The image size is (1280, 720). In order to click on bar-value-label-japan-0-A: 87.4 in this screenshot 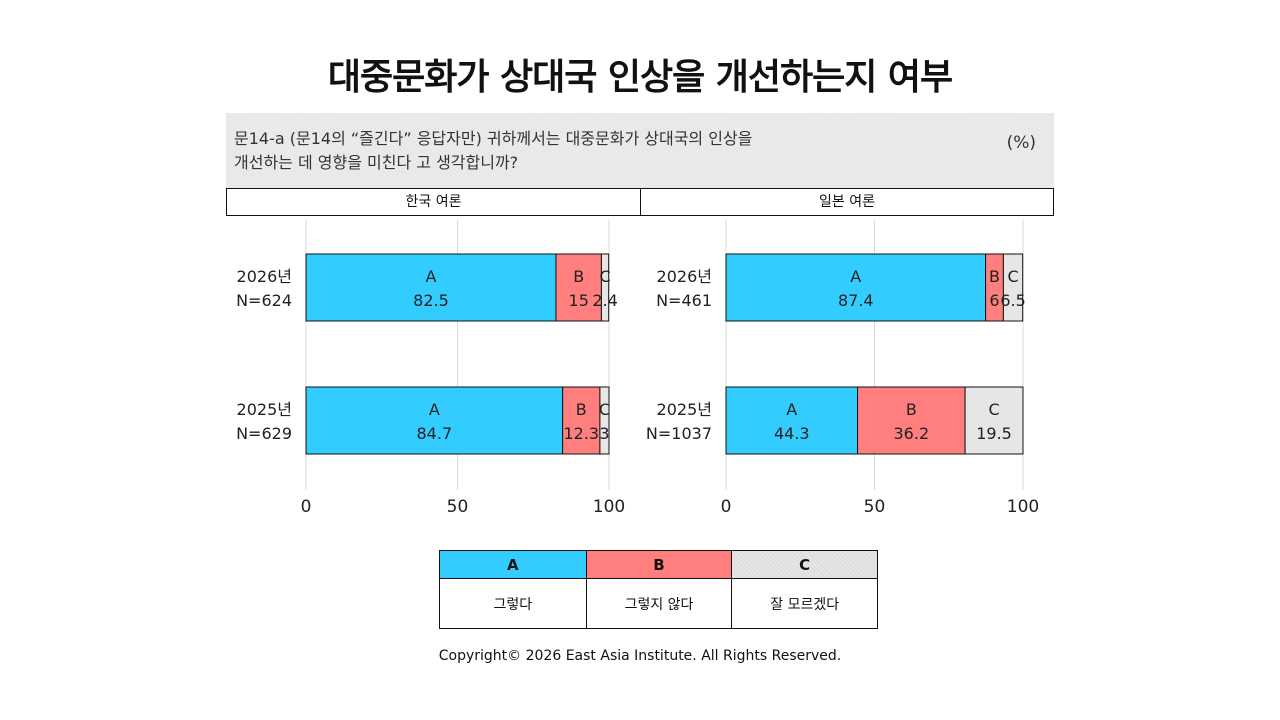, I will do `click(856, 300)`.